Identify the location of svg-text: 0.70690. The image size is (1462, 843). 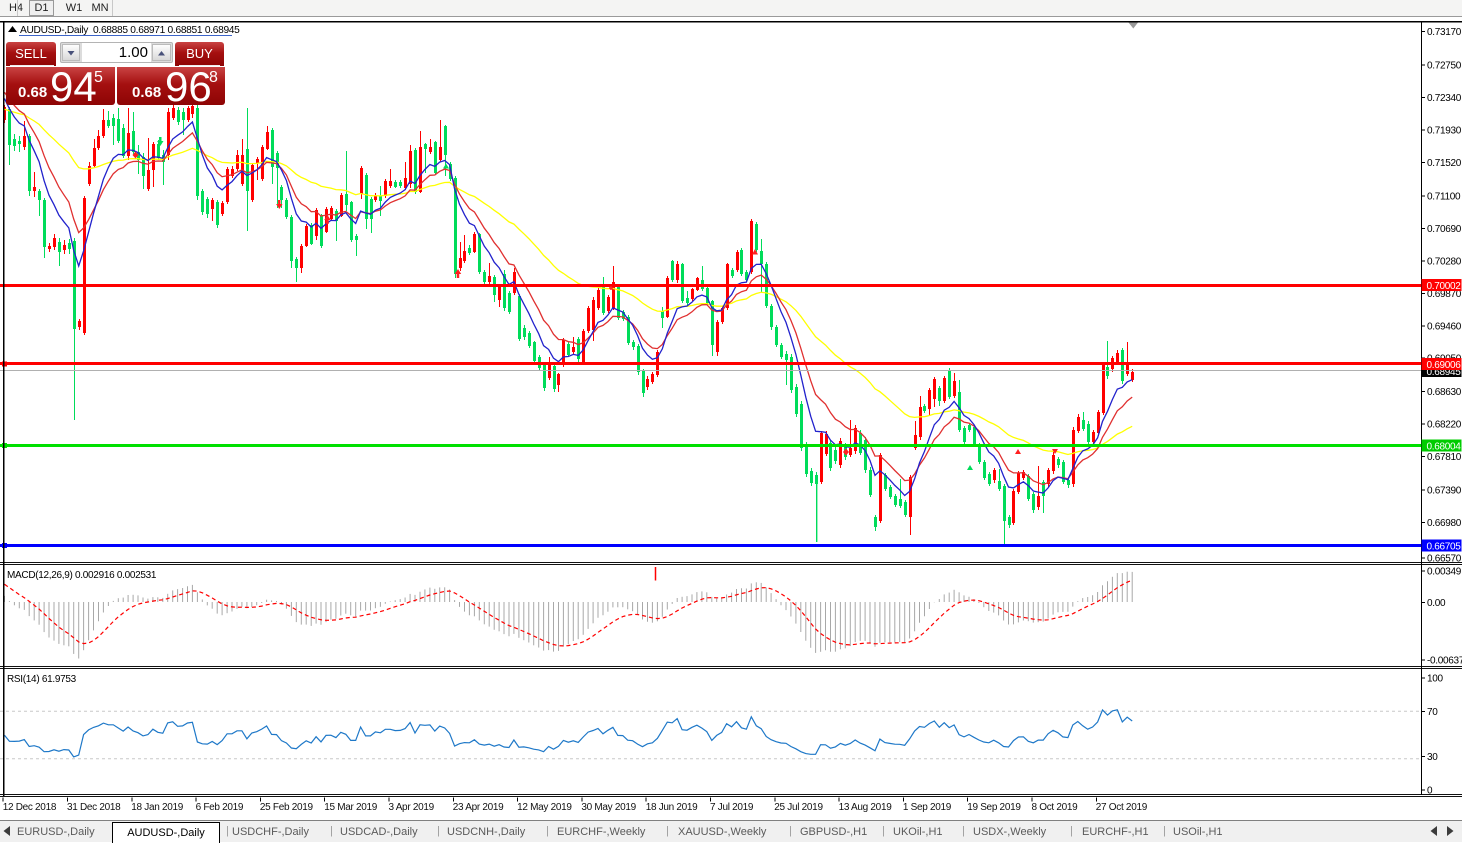
(1444, 229).